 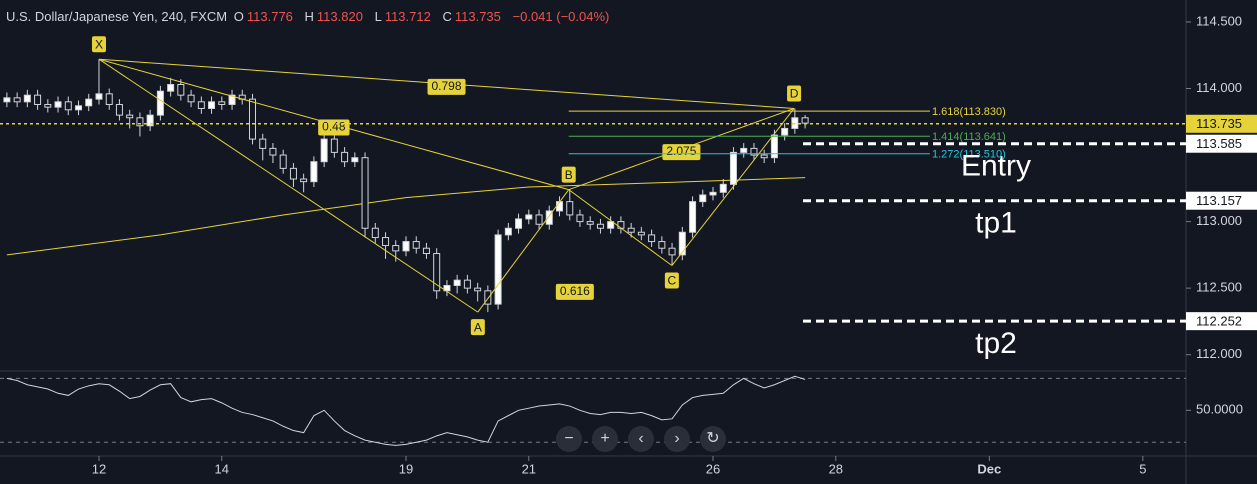 What do you see at coordinates (1142, 468) in the screenshot?
I see `x-tick-label: 5` at bounding box center [1142, 468].